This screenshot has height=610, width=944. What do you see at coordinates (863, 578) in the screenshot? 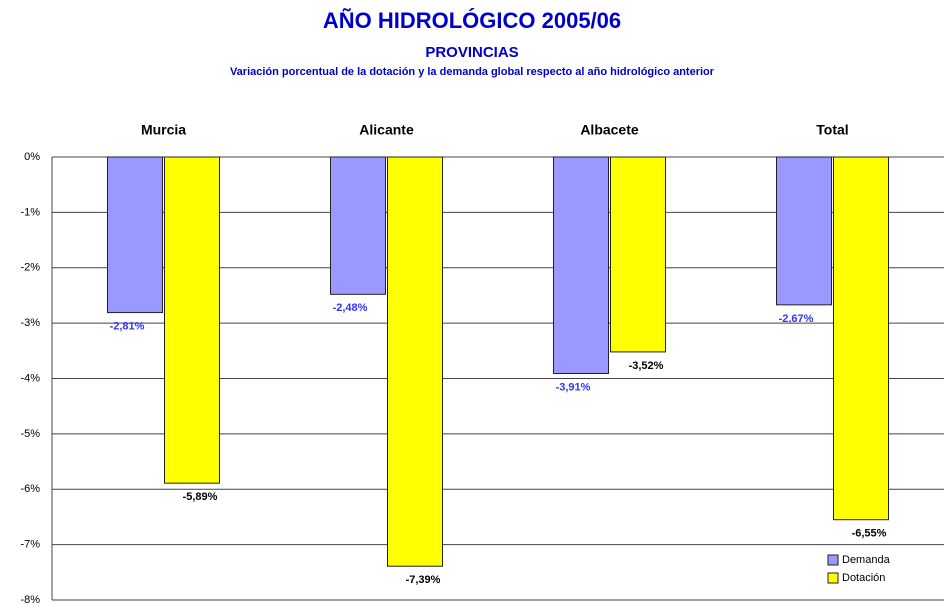
I see `legend-label: Dotación` at bounding box center [863, 578].